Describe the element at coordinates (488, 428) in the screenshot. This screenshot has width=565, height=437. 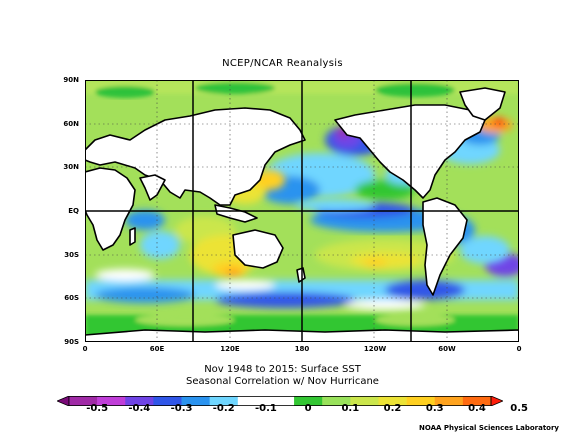
I see `credit-text: NOAA Physical Sciences Laboratory` at that location.